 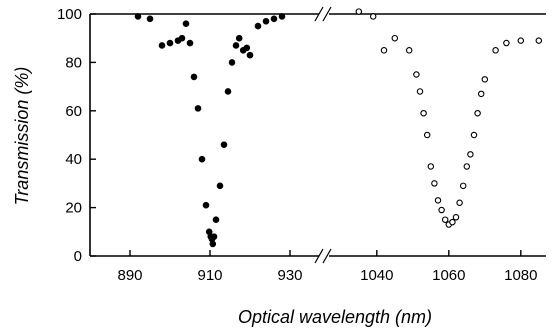 I want to click on x-tick-label: 930, so click(x=289, y=275).